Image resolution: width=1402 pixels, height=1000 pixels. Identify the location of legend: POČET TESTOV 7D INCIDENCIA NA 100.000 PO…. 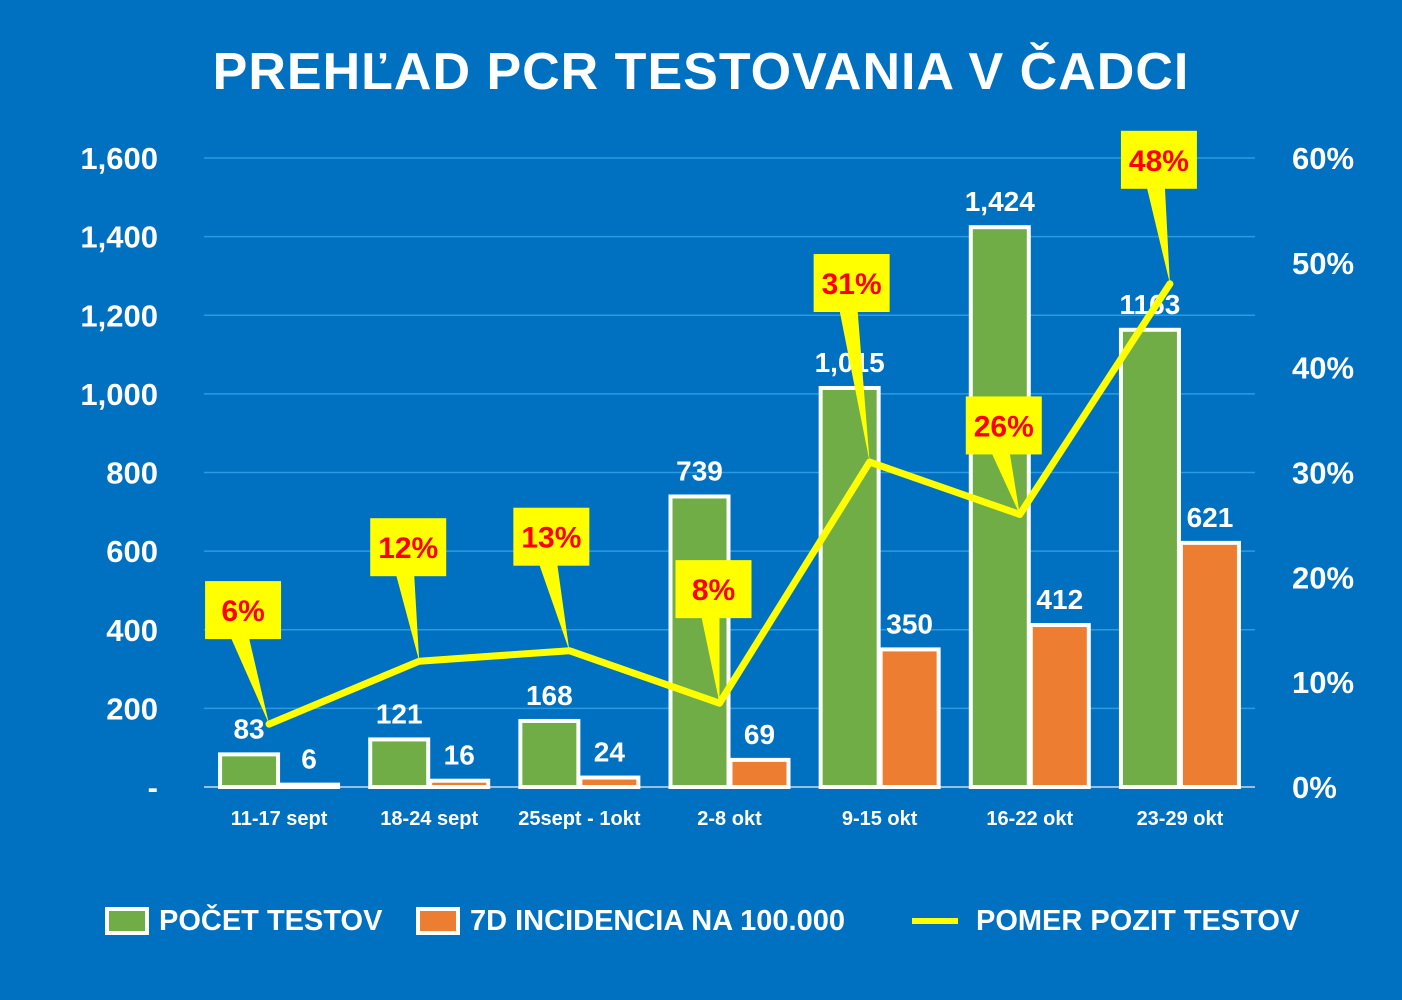
(701, 921).